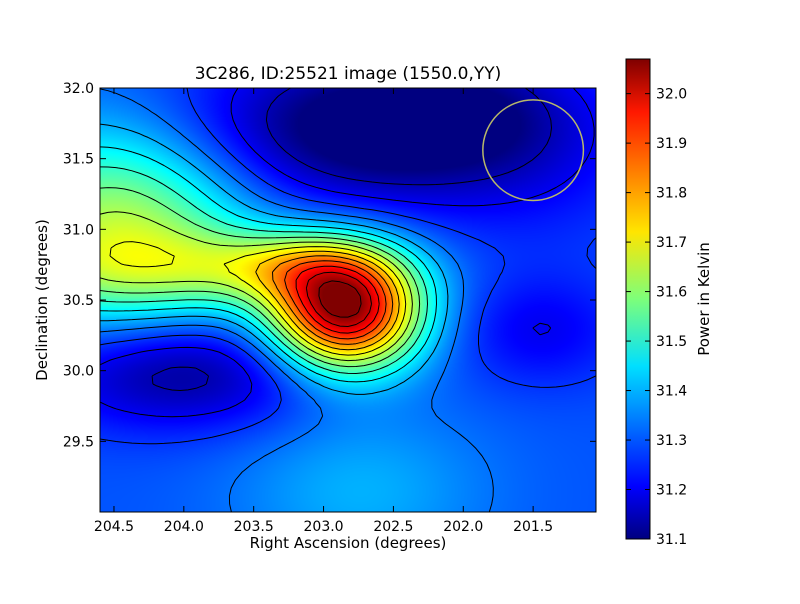 This screenshot has width=800, height=604. Describe the element at coordinates (463, 527) in the screenshot. I see `x-tick-label: 202.0` at that location.